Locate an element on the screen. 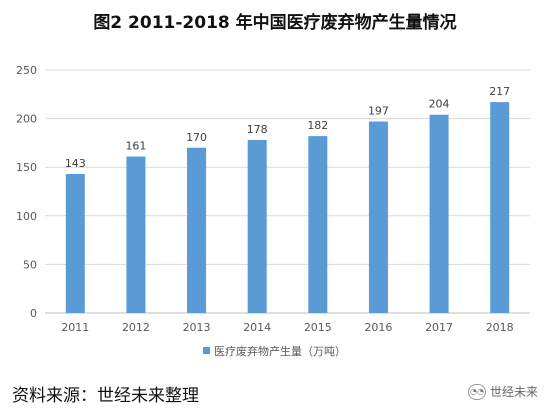  y-tick-label: 200 is located at coordinates (26, 119).